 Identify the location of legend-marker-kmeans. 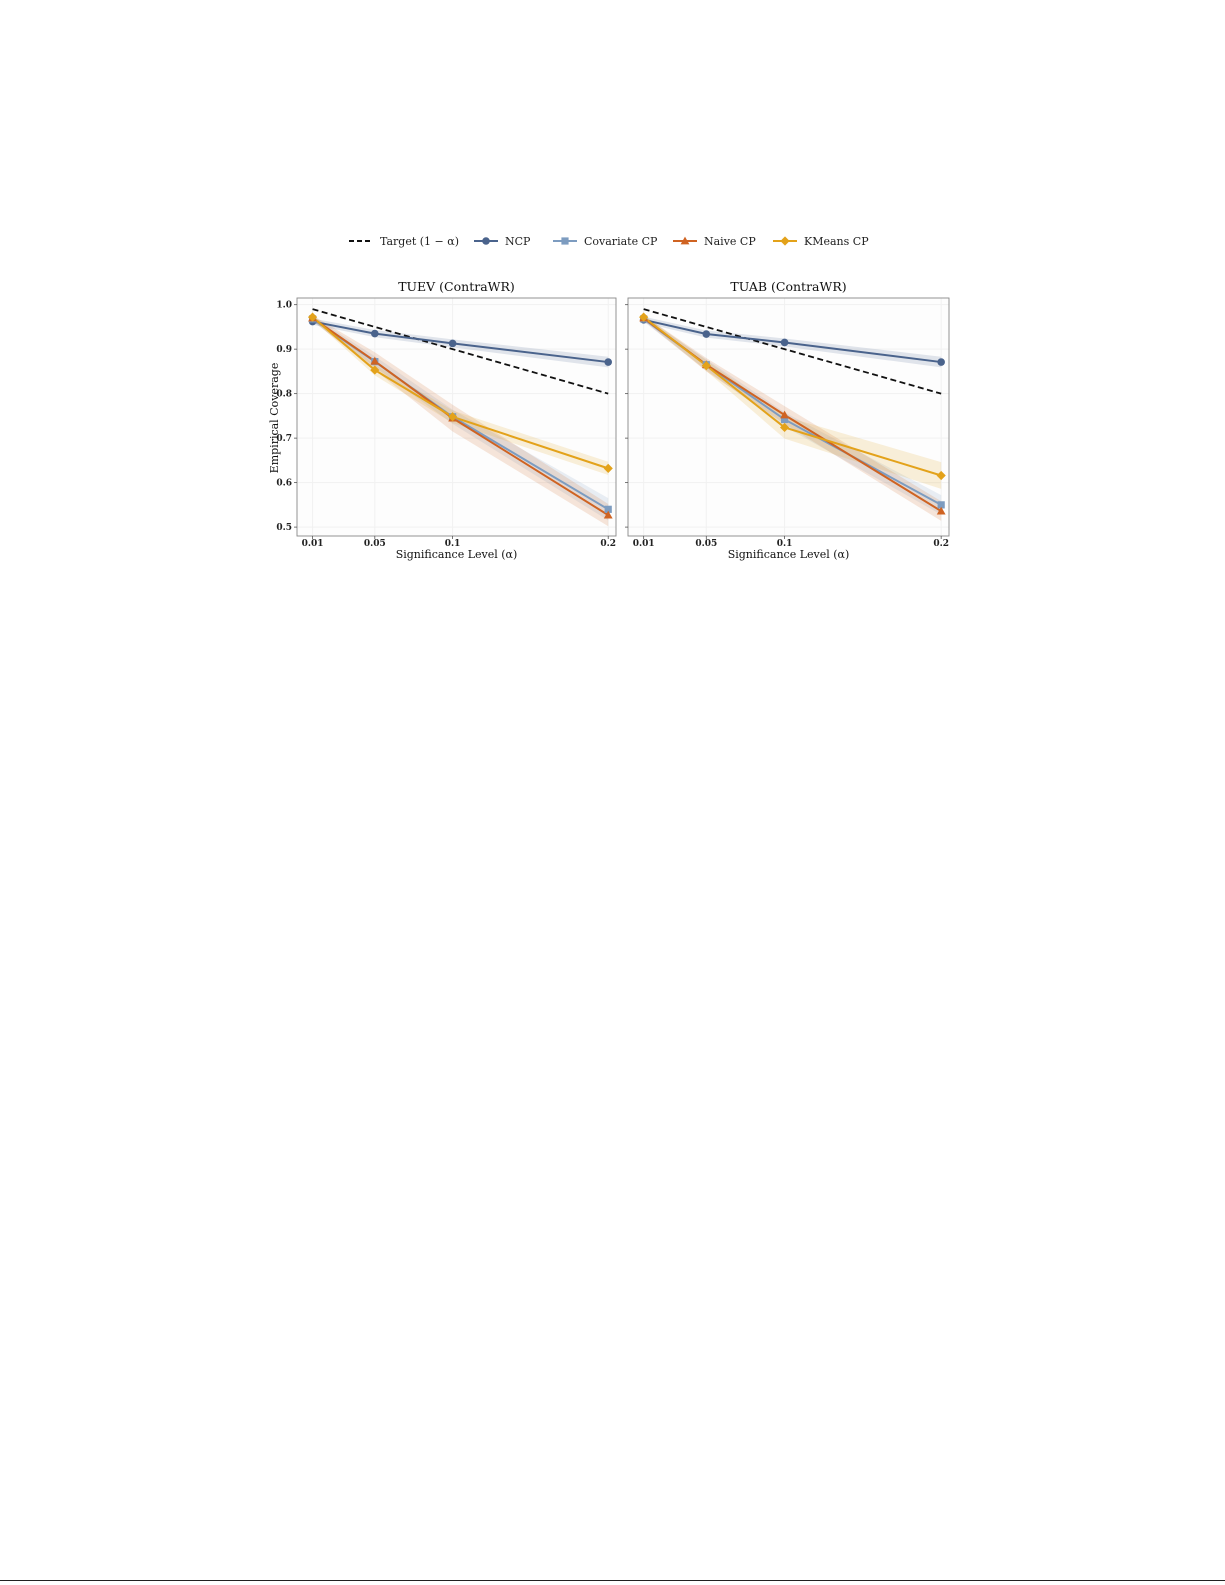
(785, 241).